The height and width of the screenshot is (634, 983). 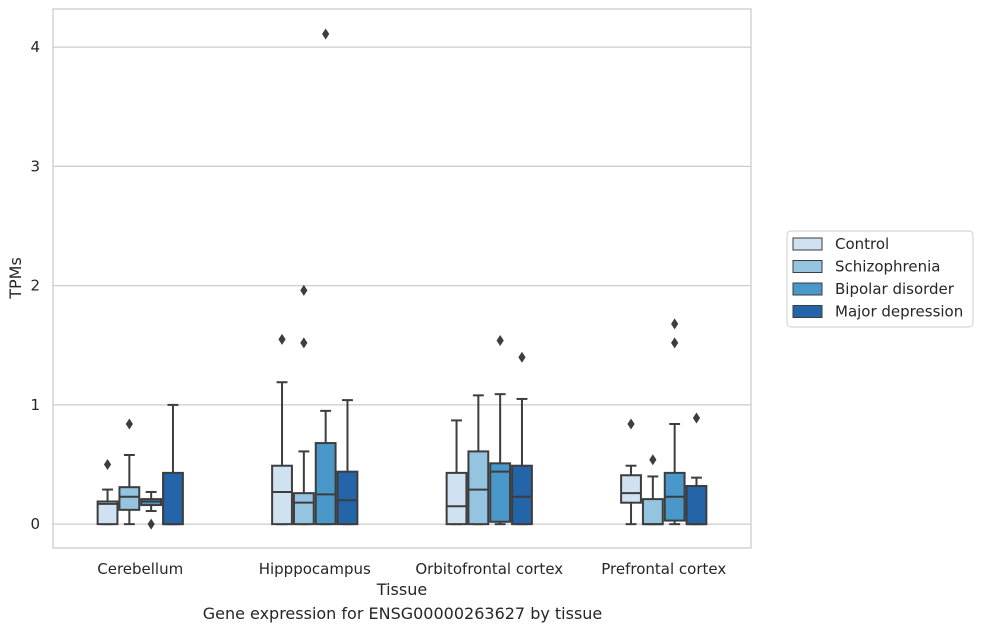 What do you see at coordinates (35, 166) in the screenshot?
I see `y-tick-label: 3` at bounding box center [35, 166].